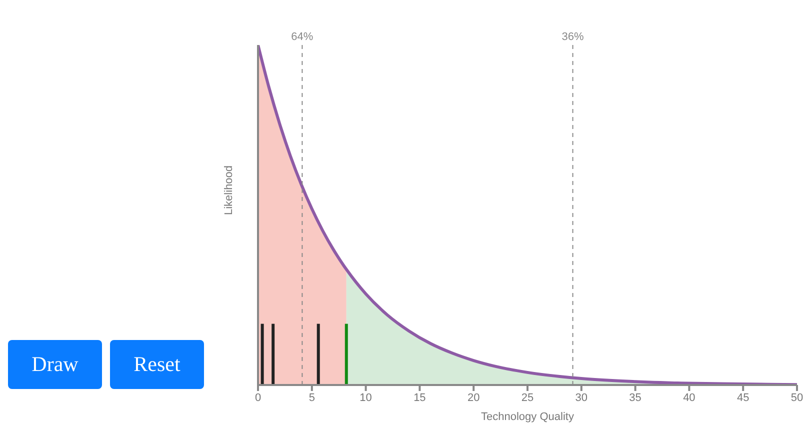  I want to click on button: Draw, so click(55, 364).